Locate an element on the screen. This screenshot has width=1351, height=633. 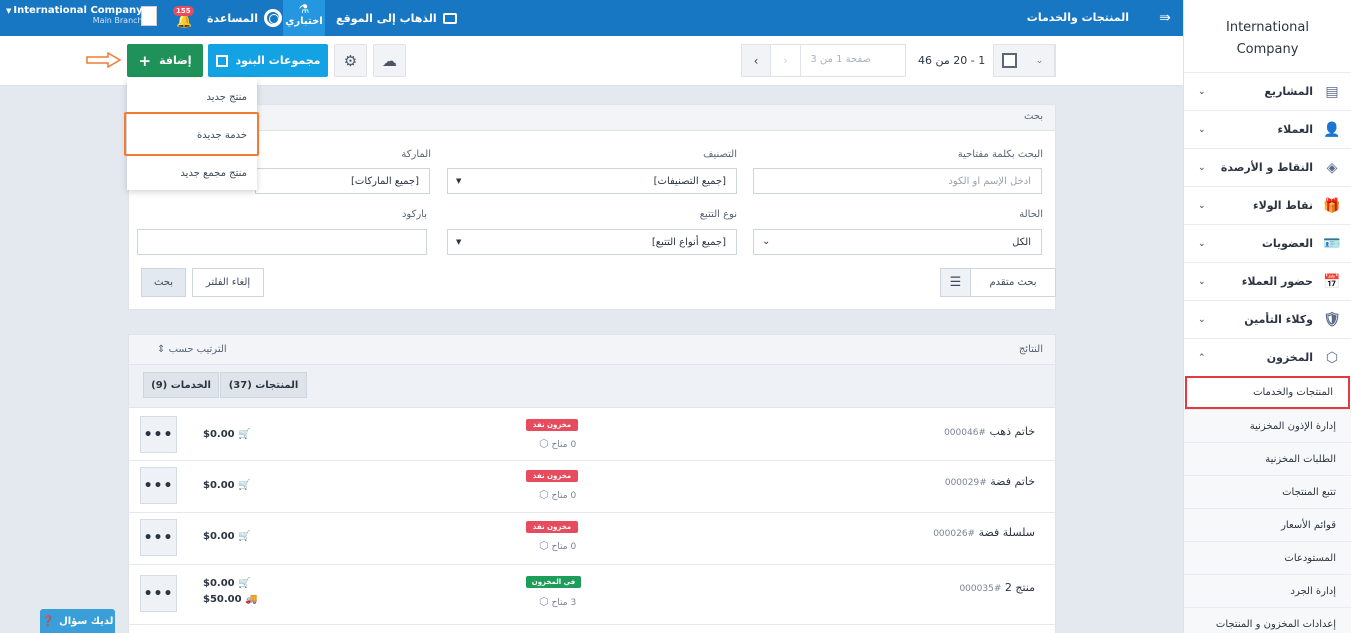
sidebar-item-projects: ▤ المشاريع ⌄ is located at coordinates (1267, 91).